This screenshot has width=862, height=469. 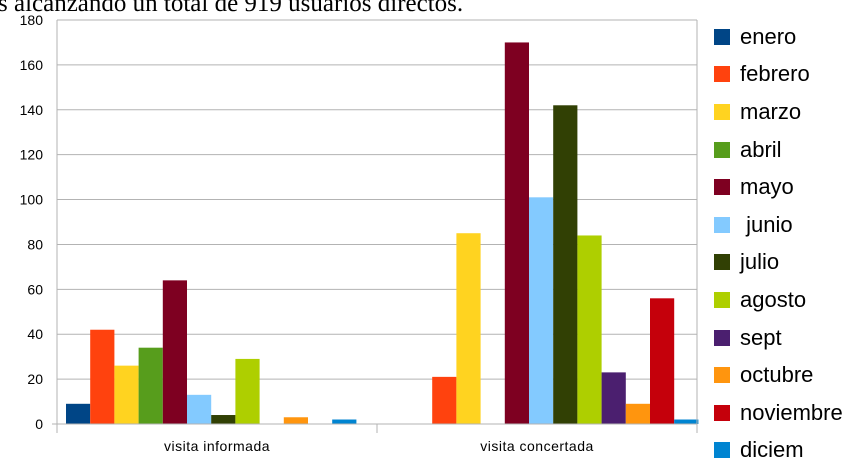 I want to click on legend-label: octubre, so click(x=777, y=375).